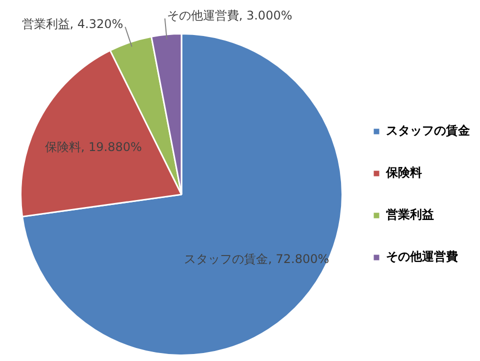 Image resolution: width=480 pixels, height=361 pixels. I want to click on data-label: スタッフの賃金, 72.800%, so click(257, 259).